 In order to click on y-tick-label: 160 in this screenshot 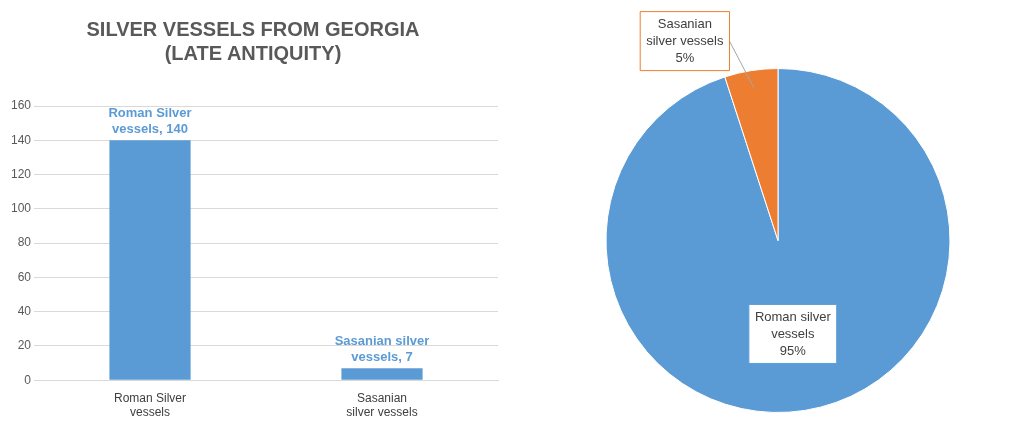, I will do `click(21, 105)`.